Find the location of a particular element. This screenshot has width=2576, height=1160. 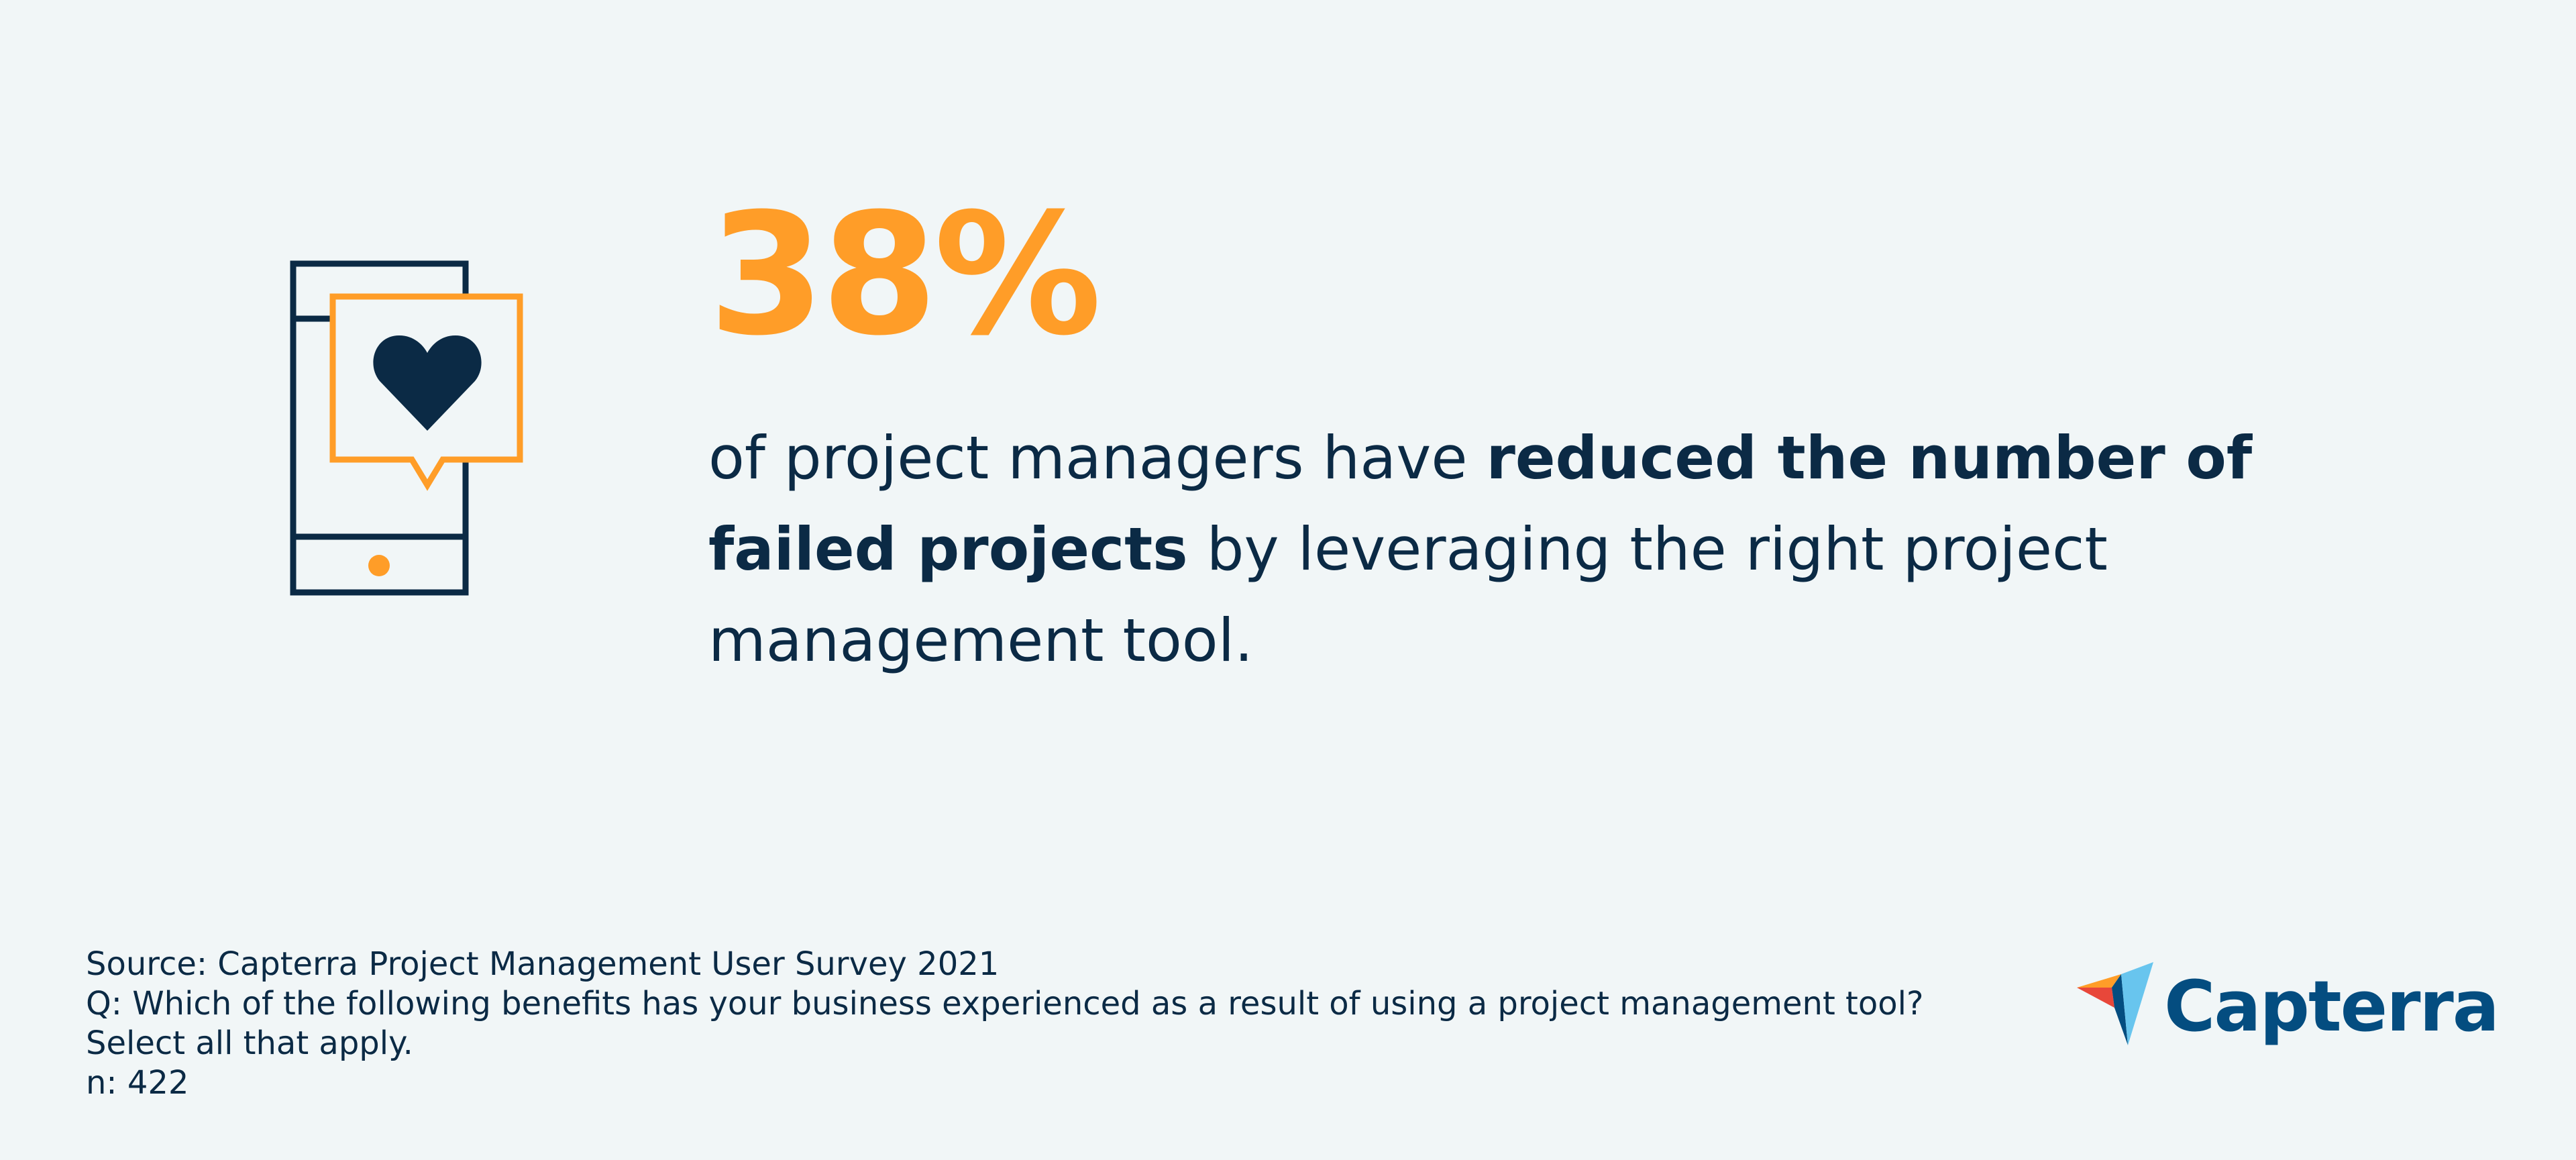

stat-text-highlight: reduced the number of failed projects is located at coordinates (1480, 503).